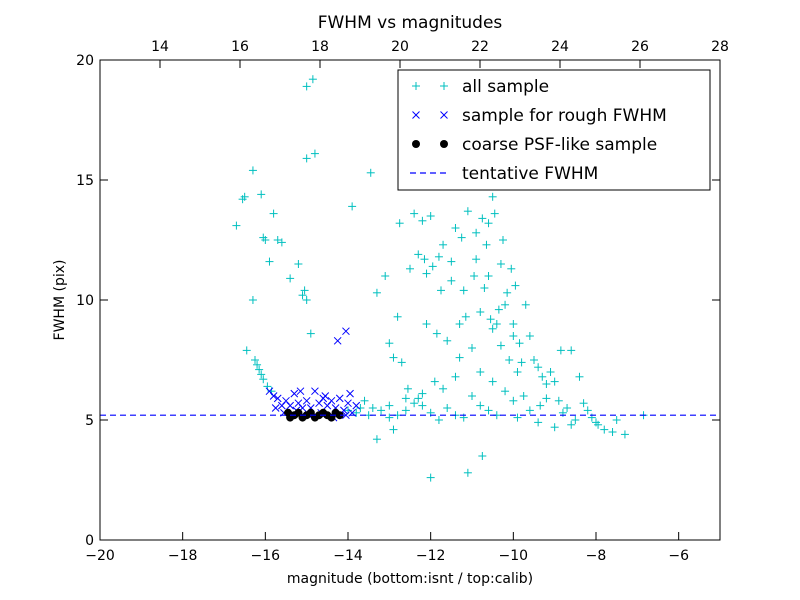  I want to click on legend-label: sample for rough FWHM, so click(564, 116).